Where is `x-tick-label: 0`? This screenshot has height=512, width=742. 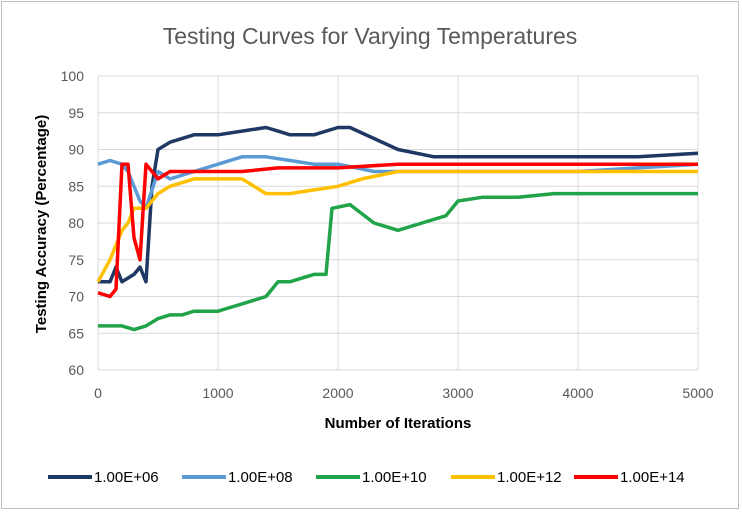 x-tick-label: 0 is located at coordinates (98, 393).